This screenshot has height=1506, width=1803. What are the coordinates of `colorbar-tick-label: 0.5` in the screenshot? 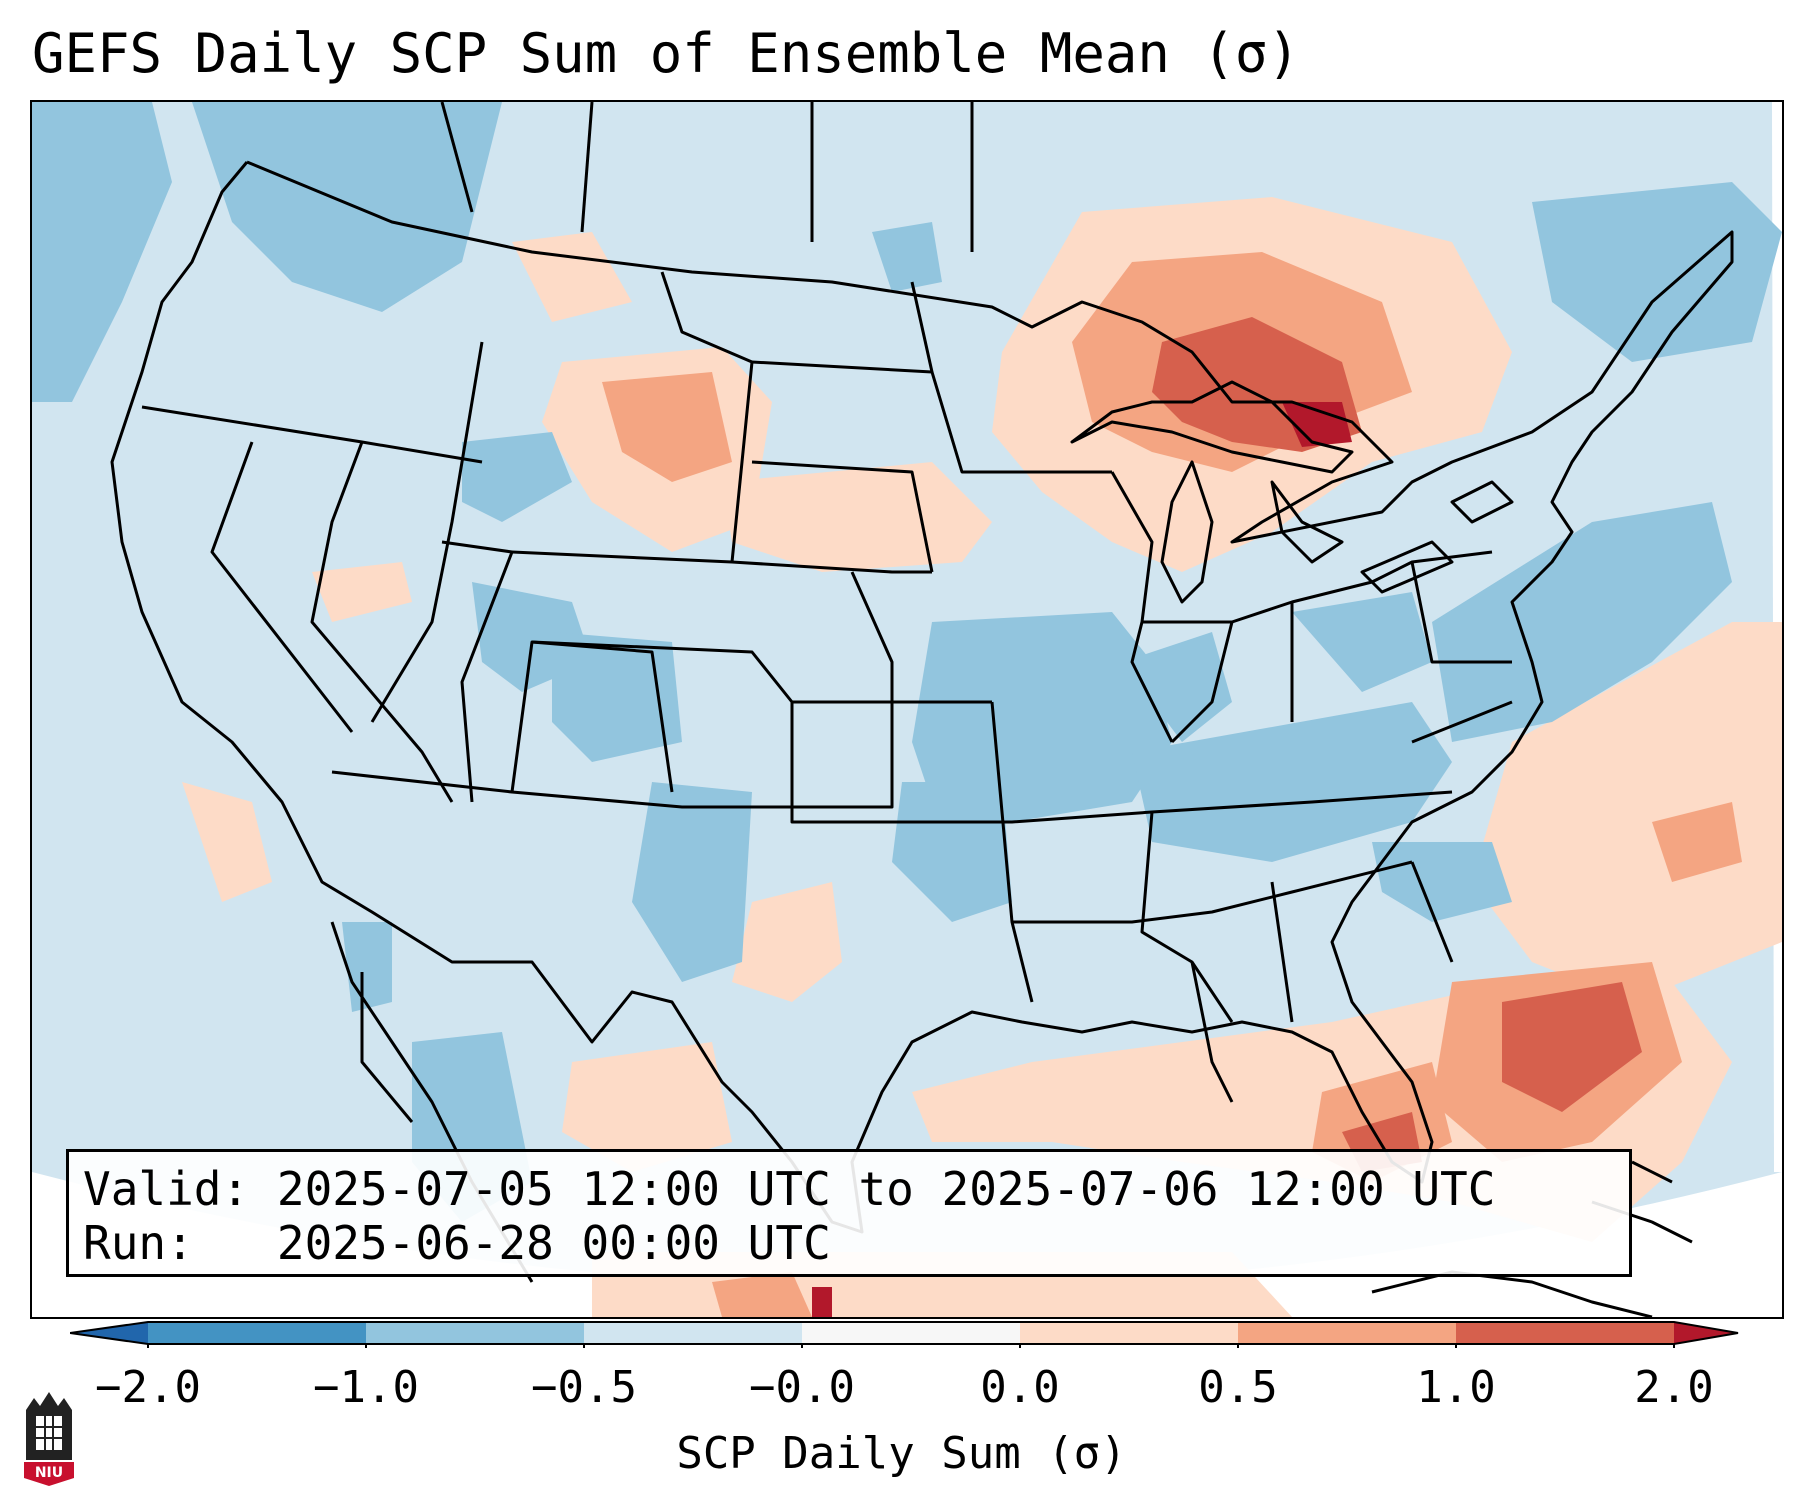 It's located at (1238, 1387).